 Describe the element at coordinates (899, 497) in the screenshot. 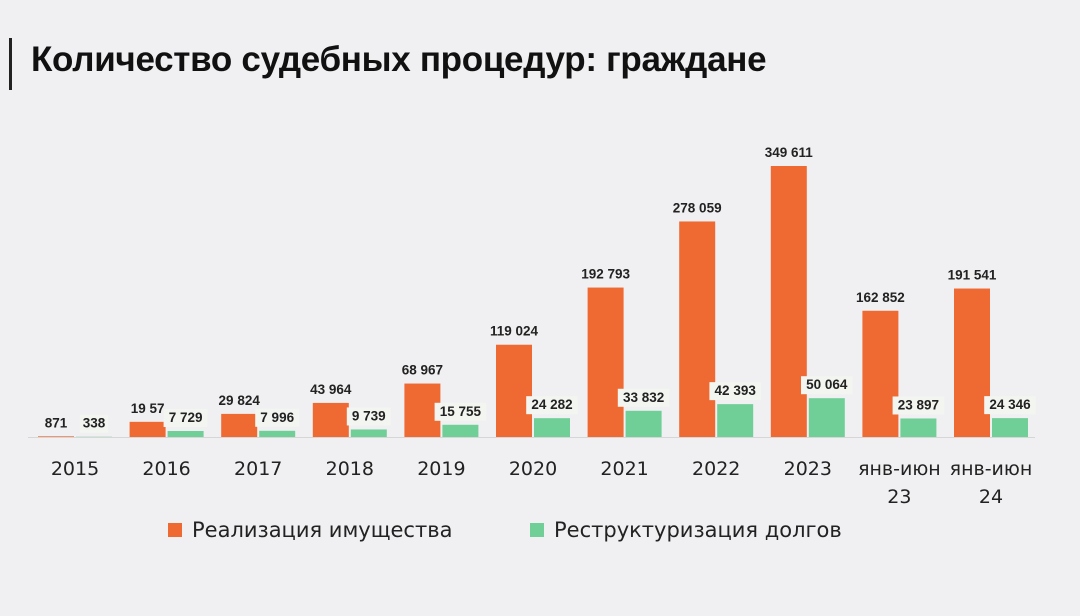

I see `category-label: 23` at that location.